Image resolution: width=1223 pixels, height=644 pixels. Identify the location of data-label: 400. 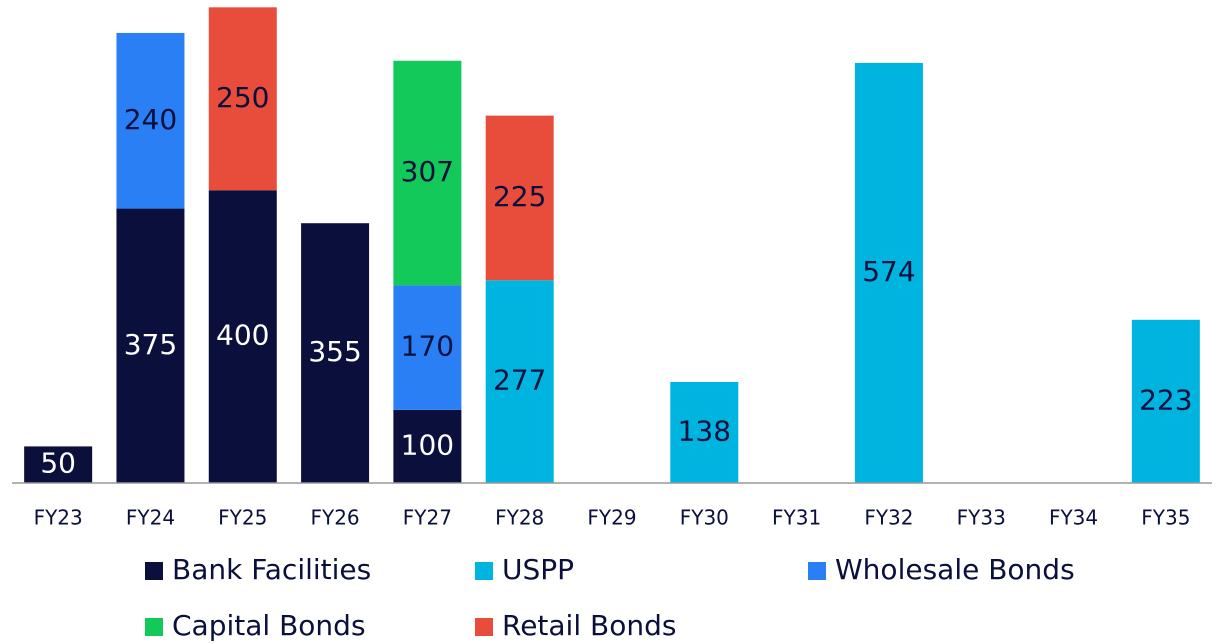
(242, 335).